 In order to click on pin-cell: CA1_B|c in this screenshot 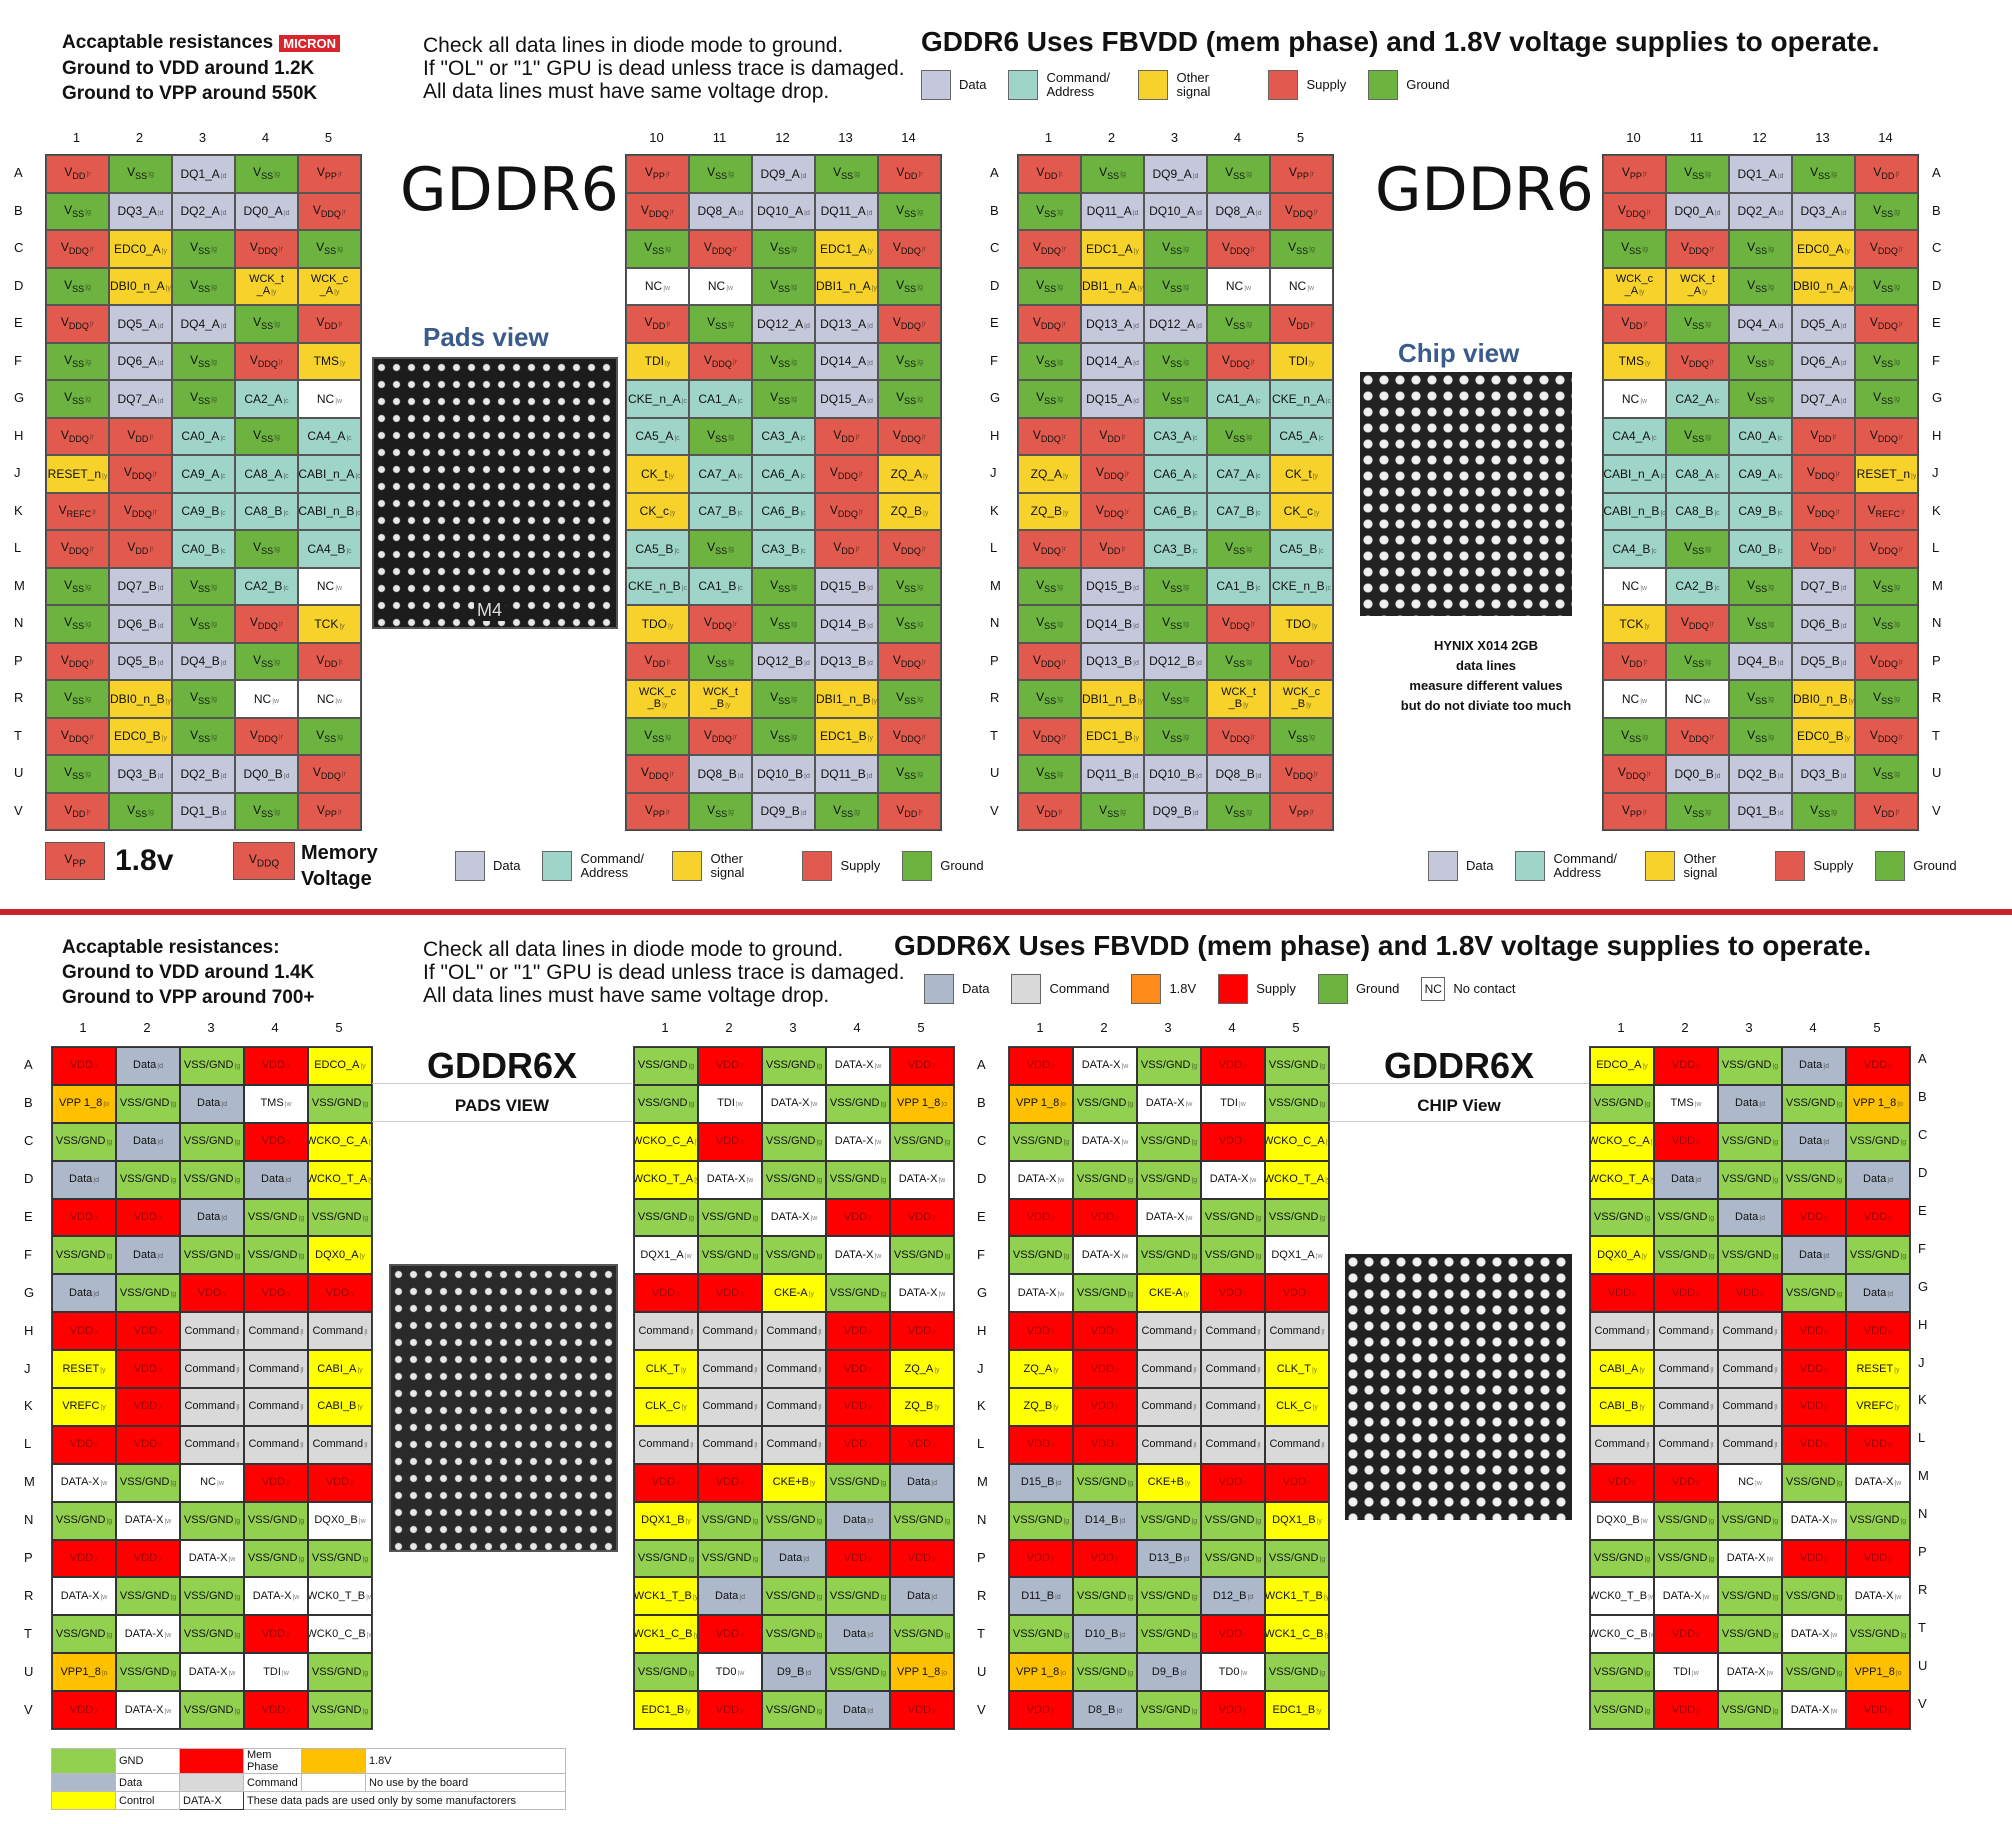, I will do `click(1238, 586)`.